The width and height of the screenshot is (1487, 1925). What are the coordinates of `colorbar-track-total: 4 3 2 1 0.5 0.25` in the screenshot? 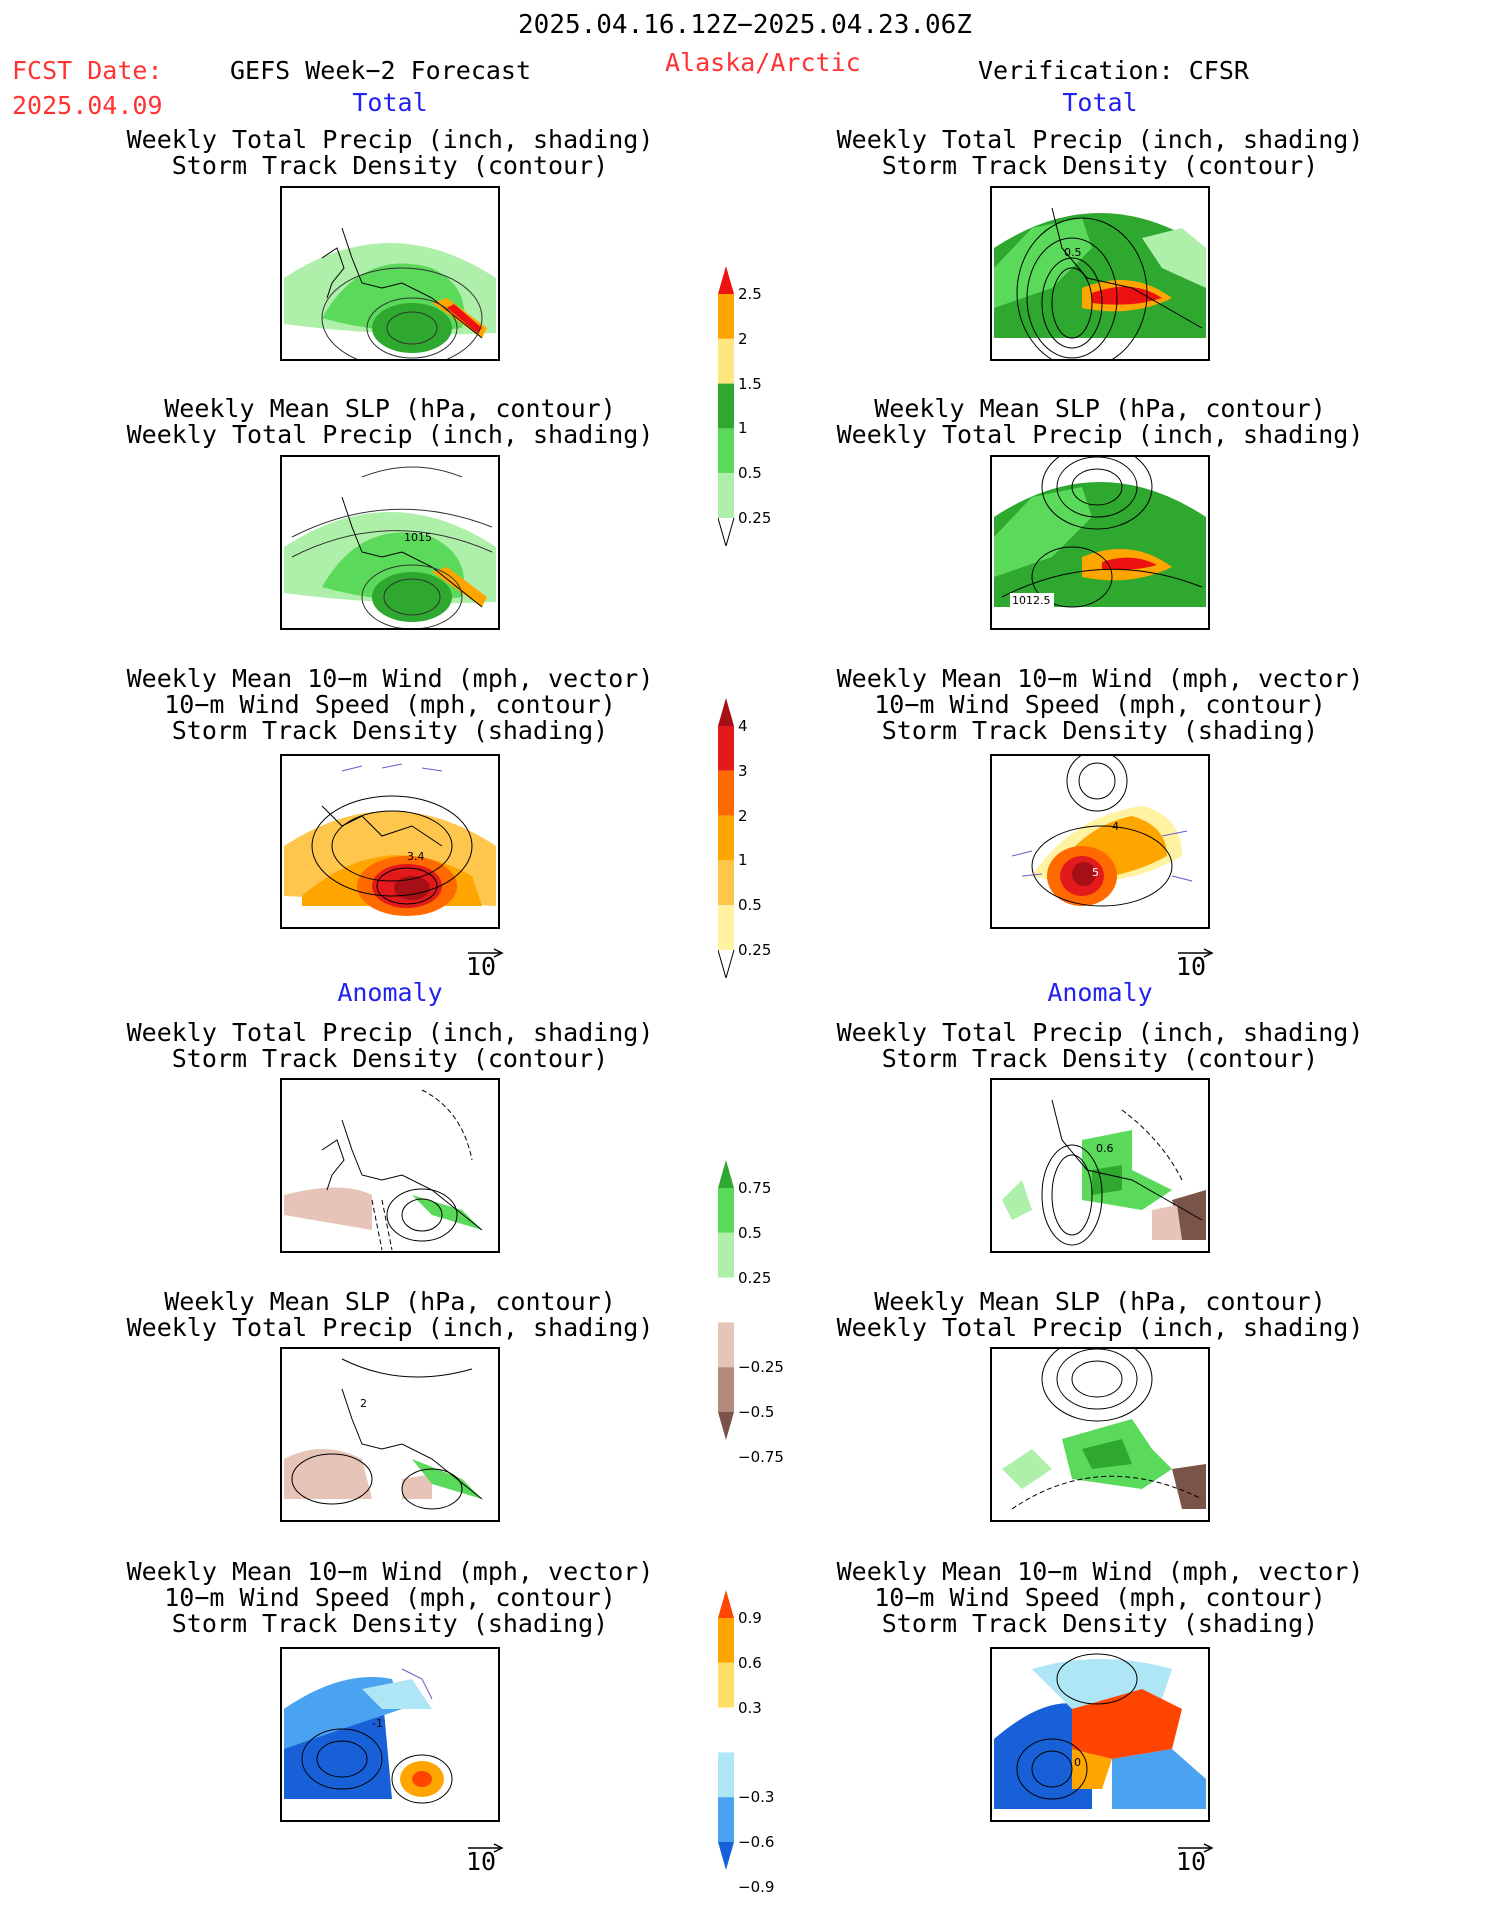 It's located at (753, 838).